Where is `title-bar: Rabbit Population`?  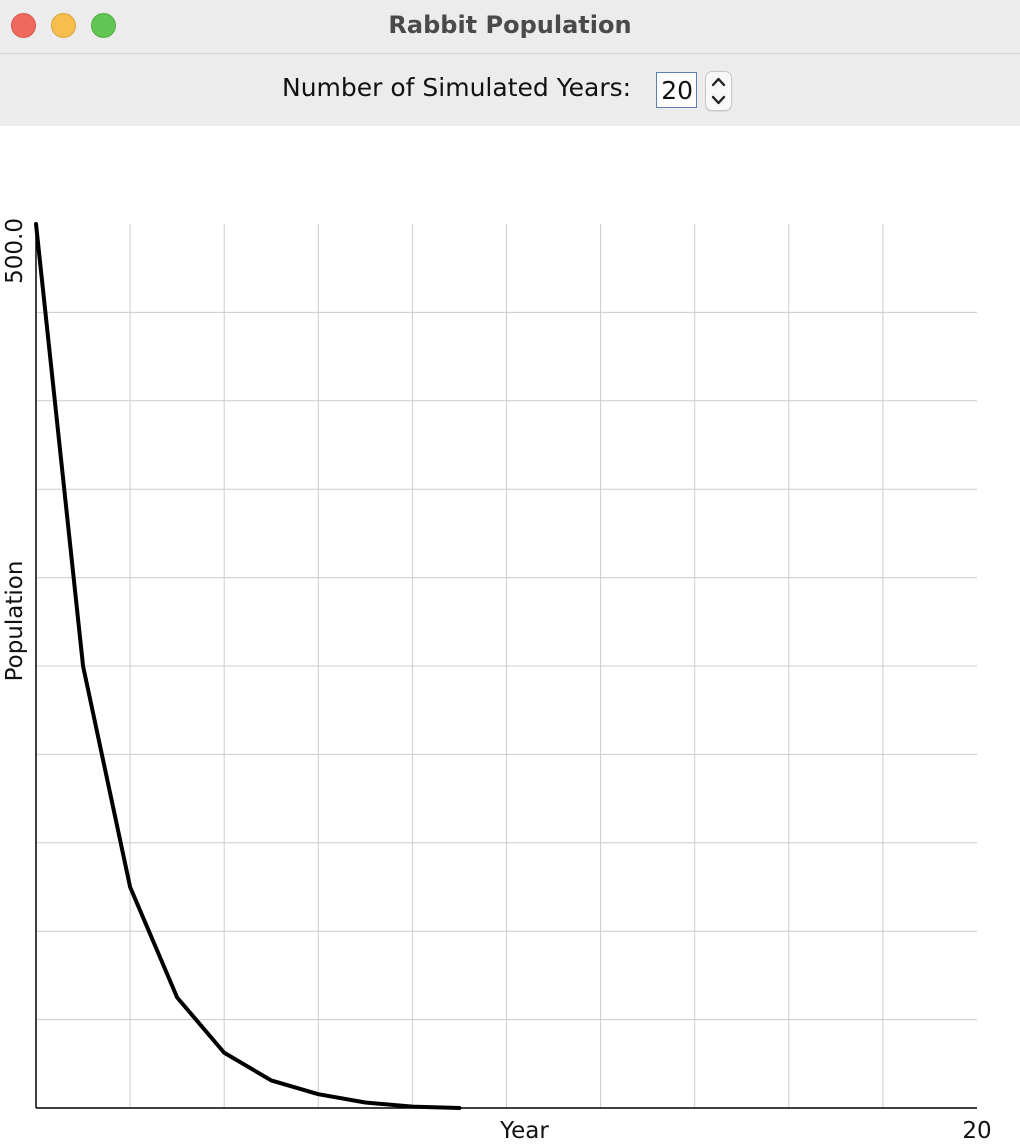 title-bar: Rabbit Population is located at coordinates (510, 27).